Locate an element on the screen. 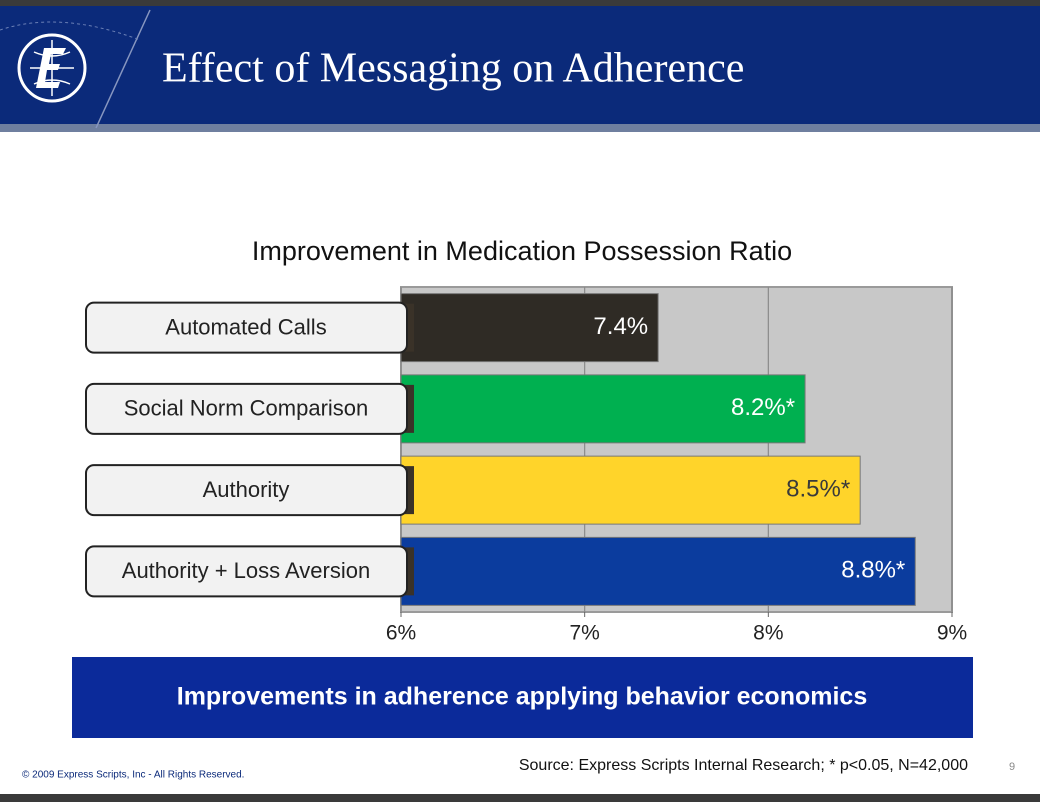 This screenshot has width=1040, height=807. value-label: 8.5%* is located at coordinates (818, 488).